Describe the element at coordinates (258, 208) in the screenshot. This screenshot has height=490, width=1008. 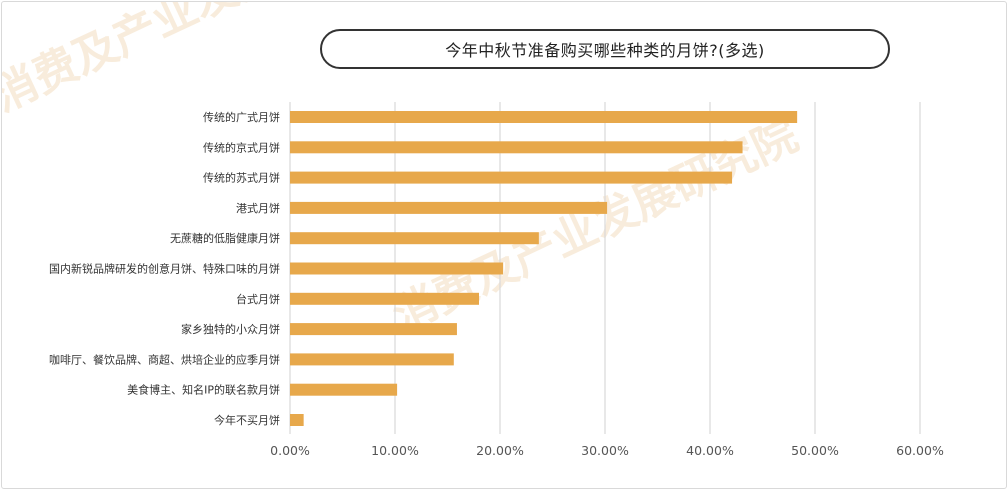
I see `category-label: 港式月饼` at that location.